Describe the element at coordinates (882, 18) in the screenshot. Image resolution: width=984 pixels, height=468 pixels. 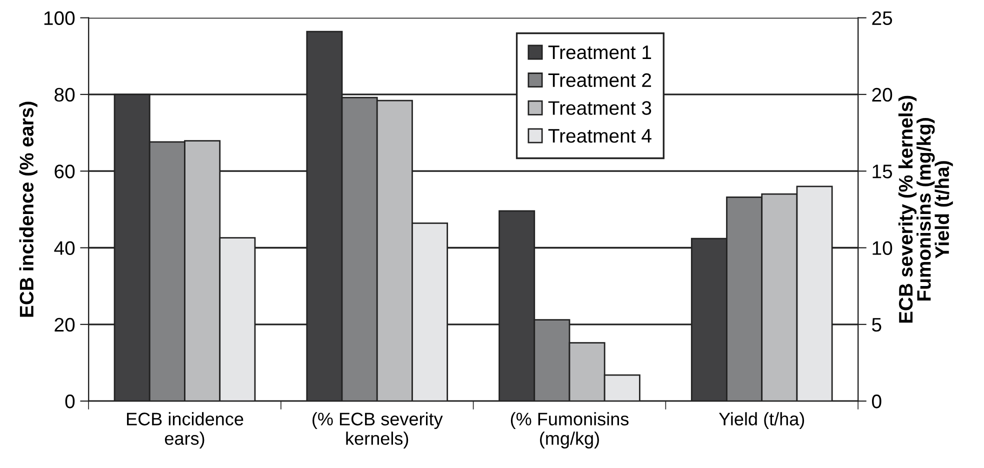
I see `y2-tick-label: 25` at that location.